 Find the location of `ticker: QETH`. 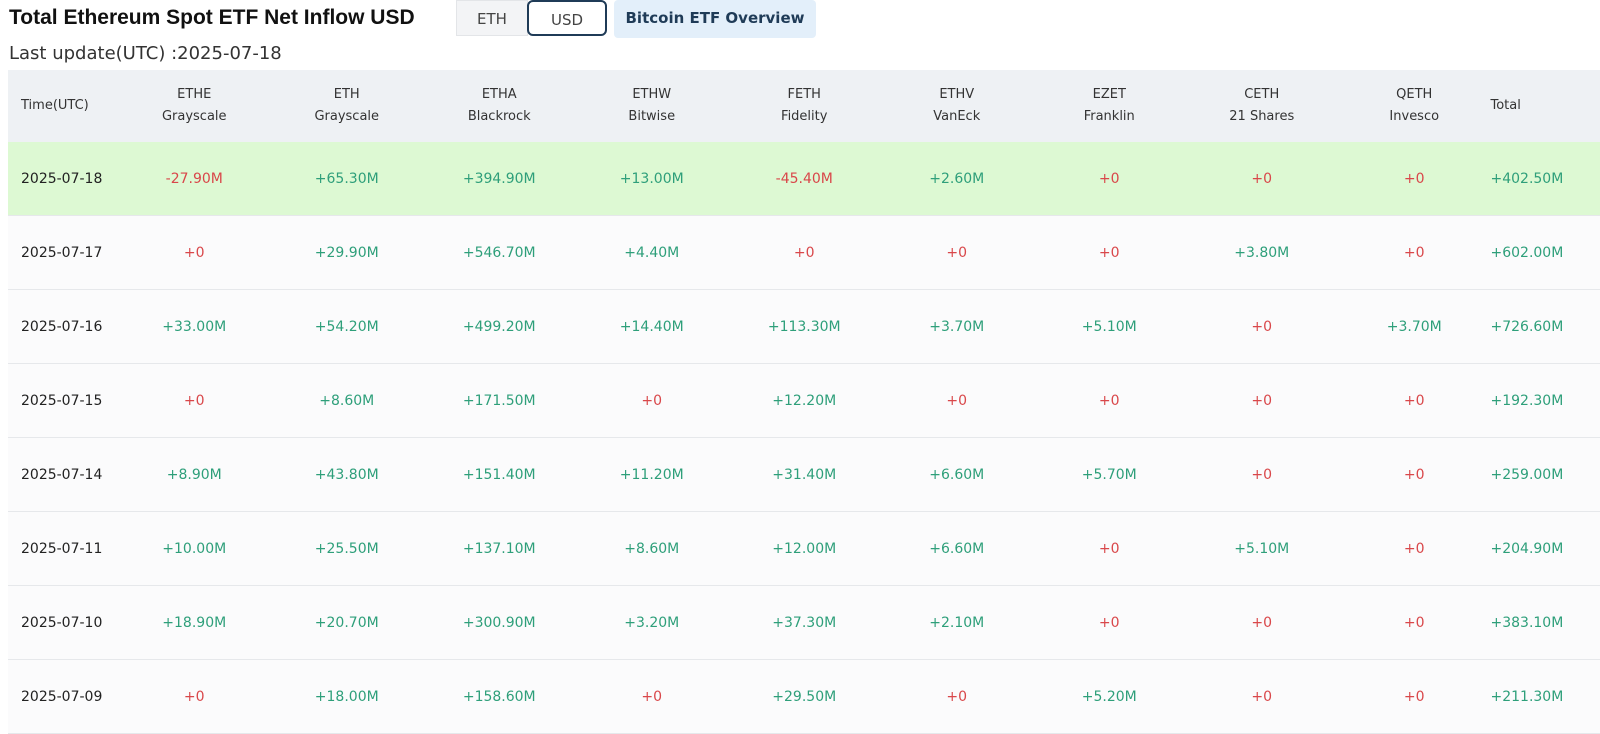

ticker: QETH is located at coordinates (1414, 95).